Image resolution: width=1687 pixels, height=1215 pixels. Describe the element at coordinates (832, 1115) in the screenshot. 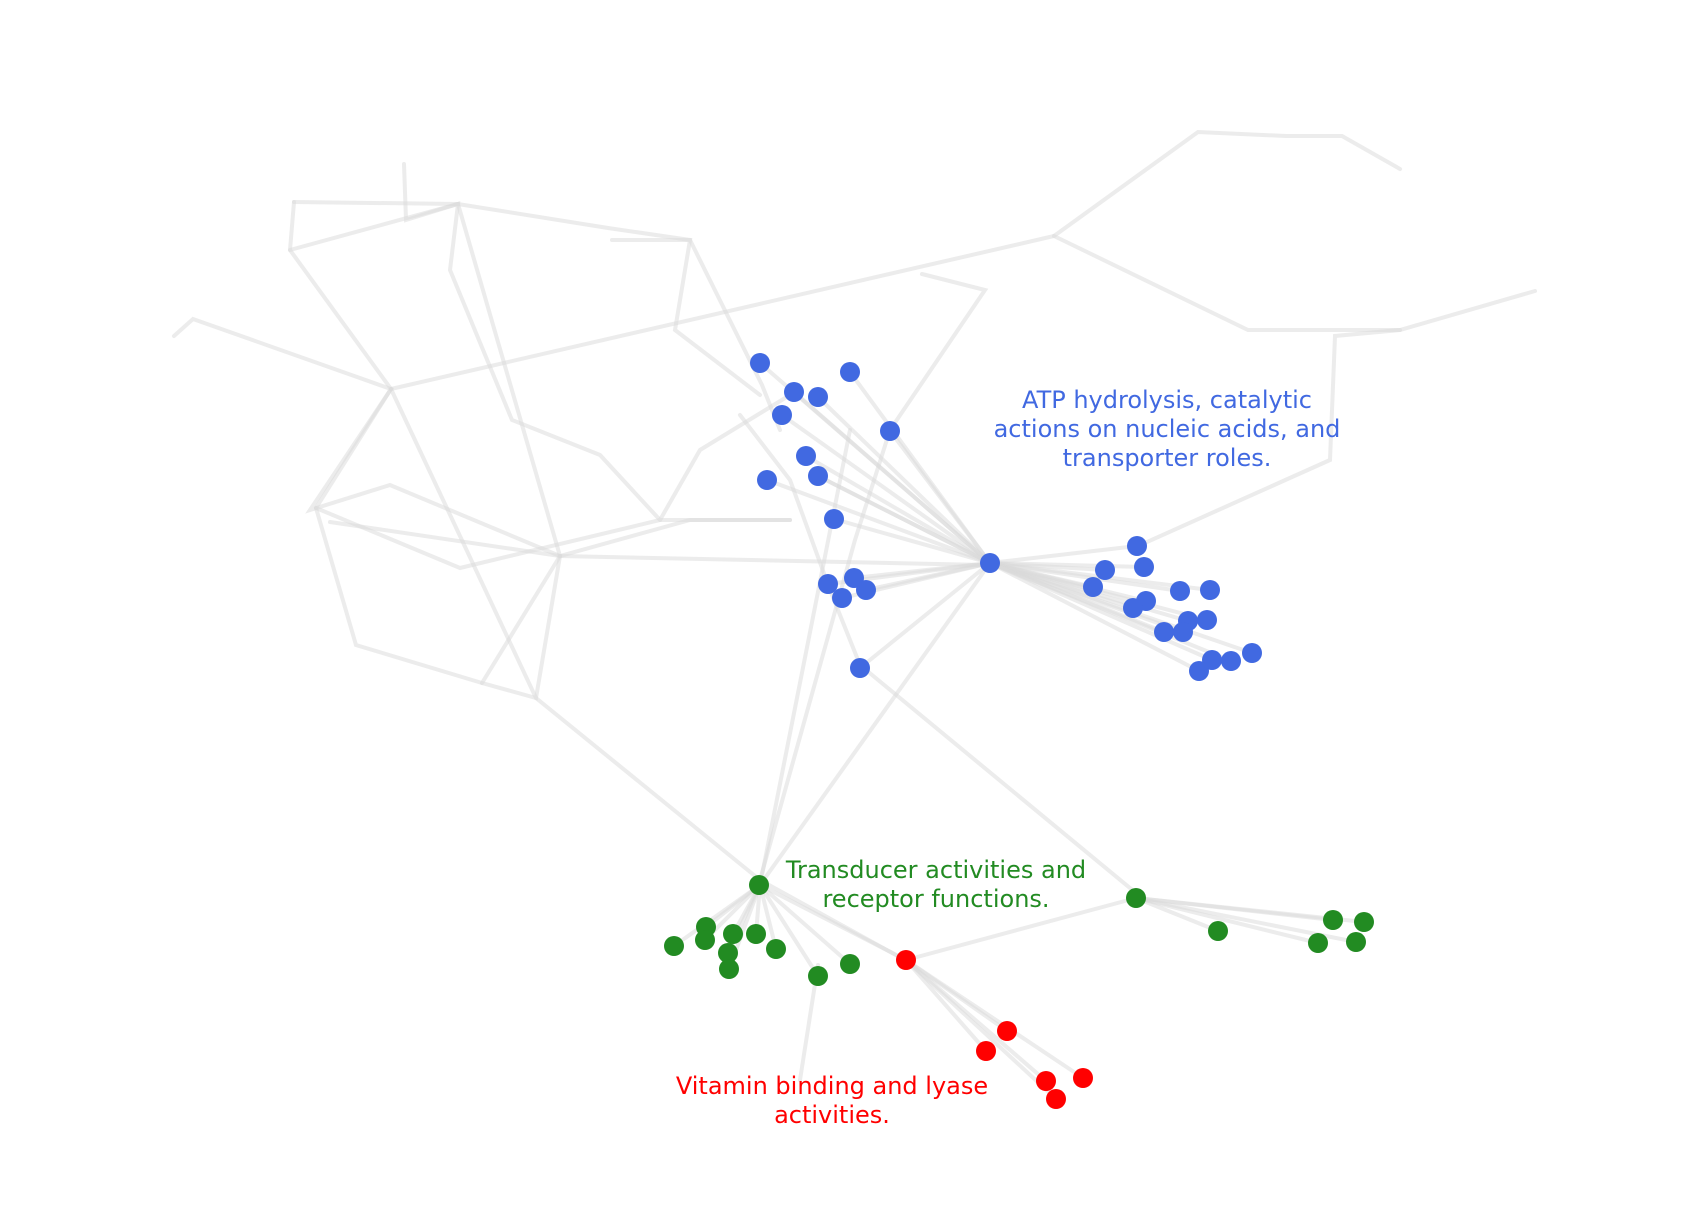

I see `annotation-vitamin-line-2: activities.` at that location.